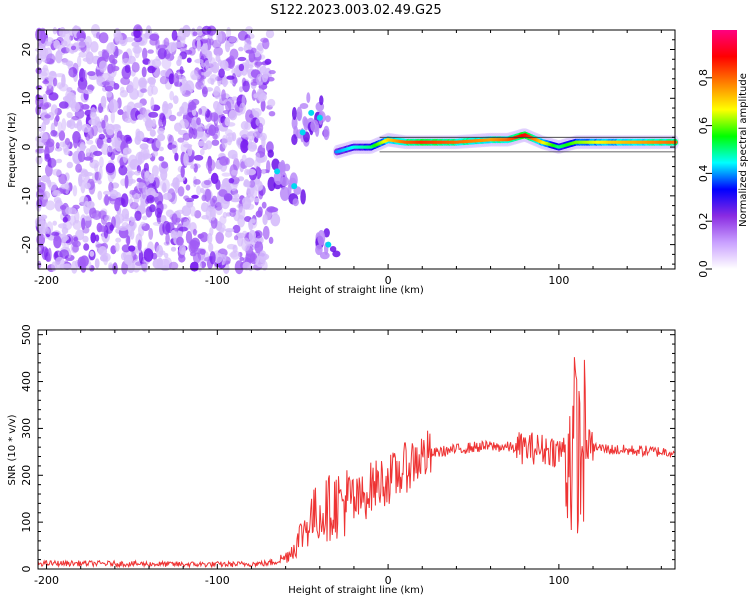 The image size is (750, 600). What do you see at coordinates (703, 174) in the screenshot?
I see `colorbar-tick-label: 0.4` at bounding box center [703, 174].